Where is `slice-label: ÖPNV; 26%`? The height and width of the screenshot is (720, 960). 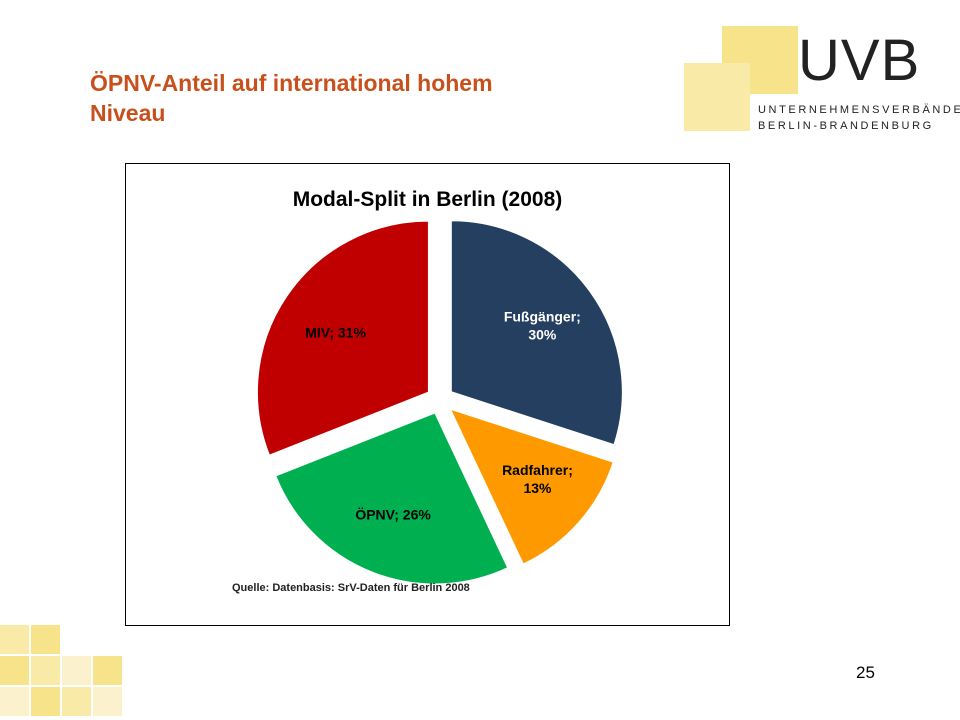 slice-label: ÖPNV; 26% is located at coordinates (393, 514).